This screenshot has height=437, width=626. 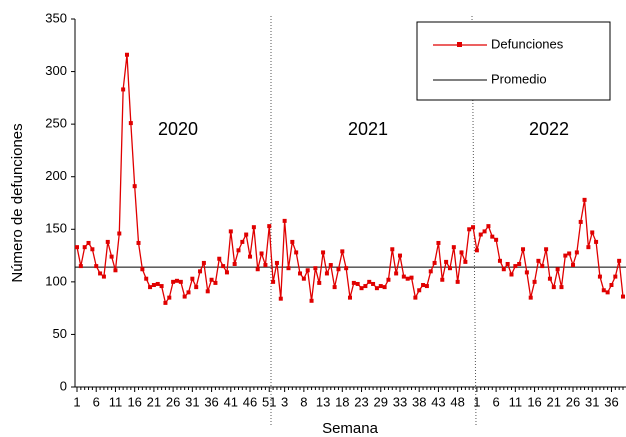 What do you see at coordinates (534, 401) in the screenshot?
I see `x-tick-label: 16` at bounding box center [534, 401].